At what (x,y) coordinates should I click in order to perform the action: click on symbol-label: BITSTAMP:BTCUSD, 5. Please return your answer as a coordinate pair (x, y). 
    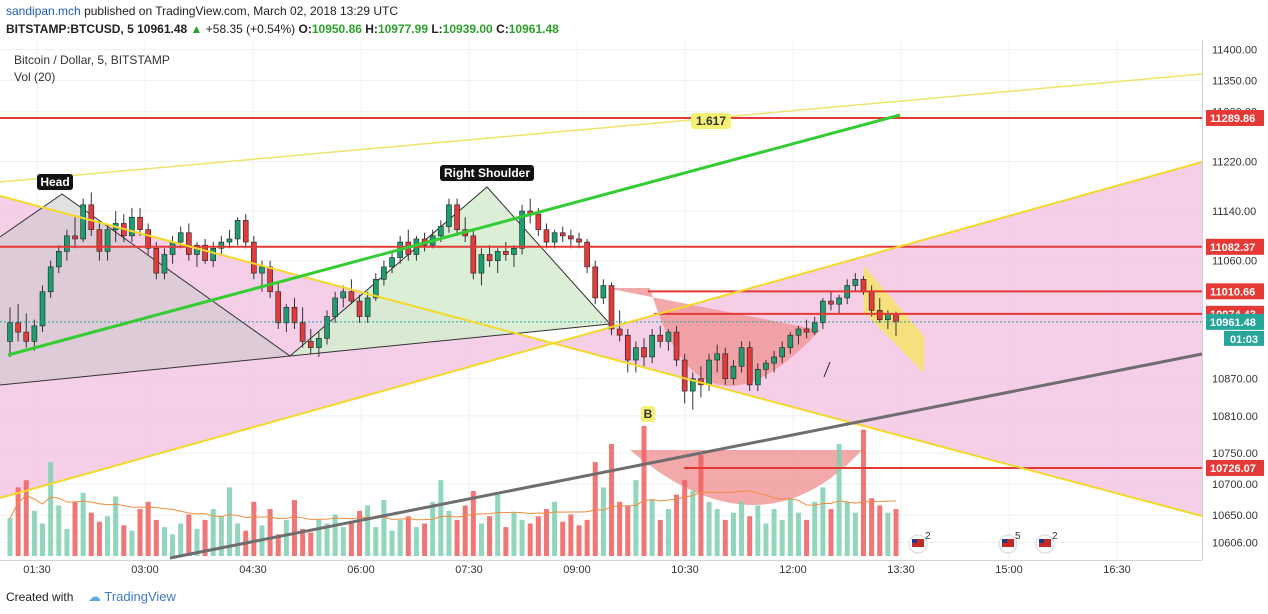
    Looking at the image, I should click on (70, 29).